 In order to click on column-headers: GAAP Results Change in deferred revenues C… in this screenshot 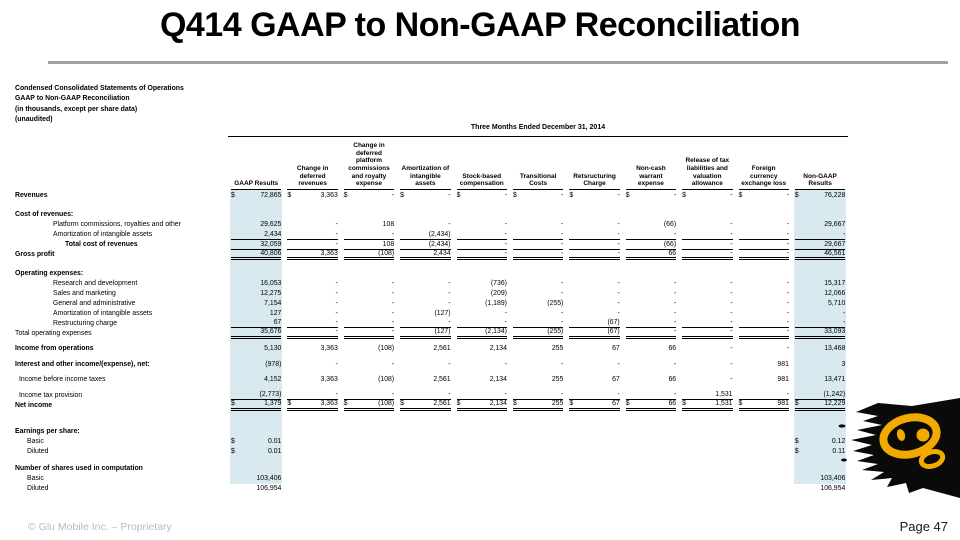, I will do `click(433, 163)`.